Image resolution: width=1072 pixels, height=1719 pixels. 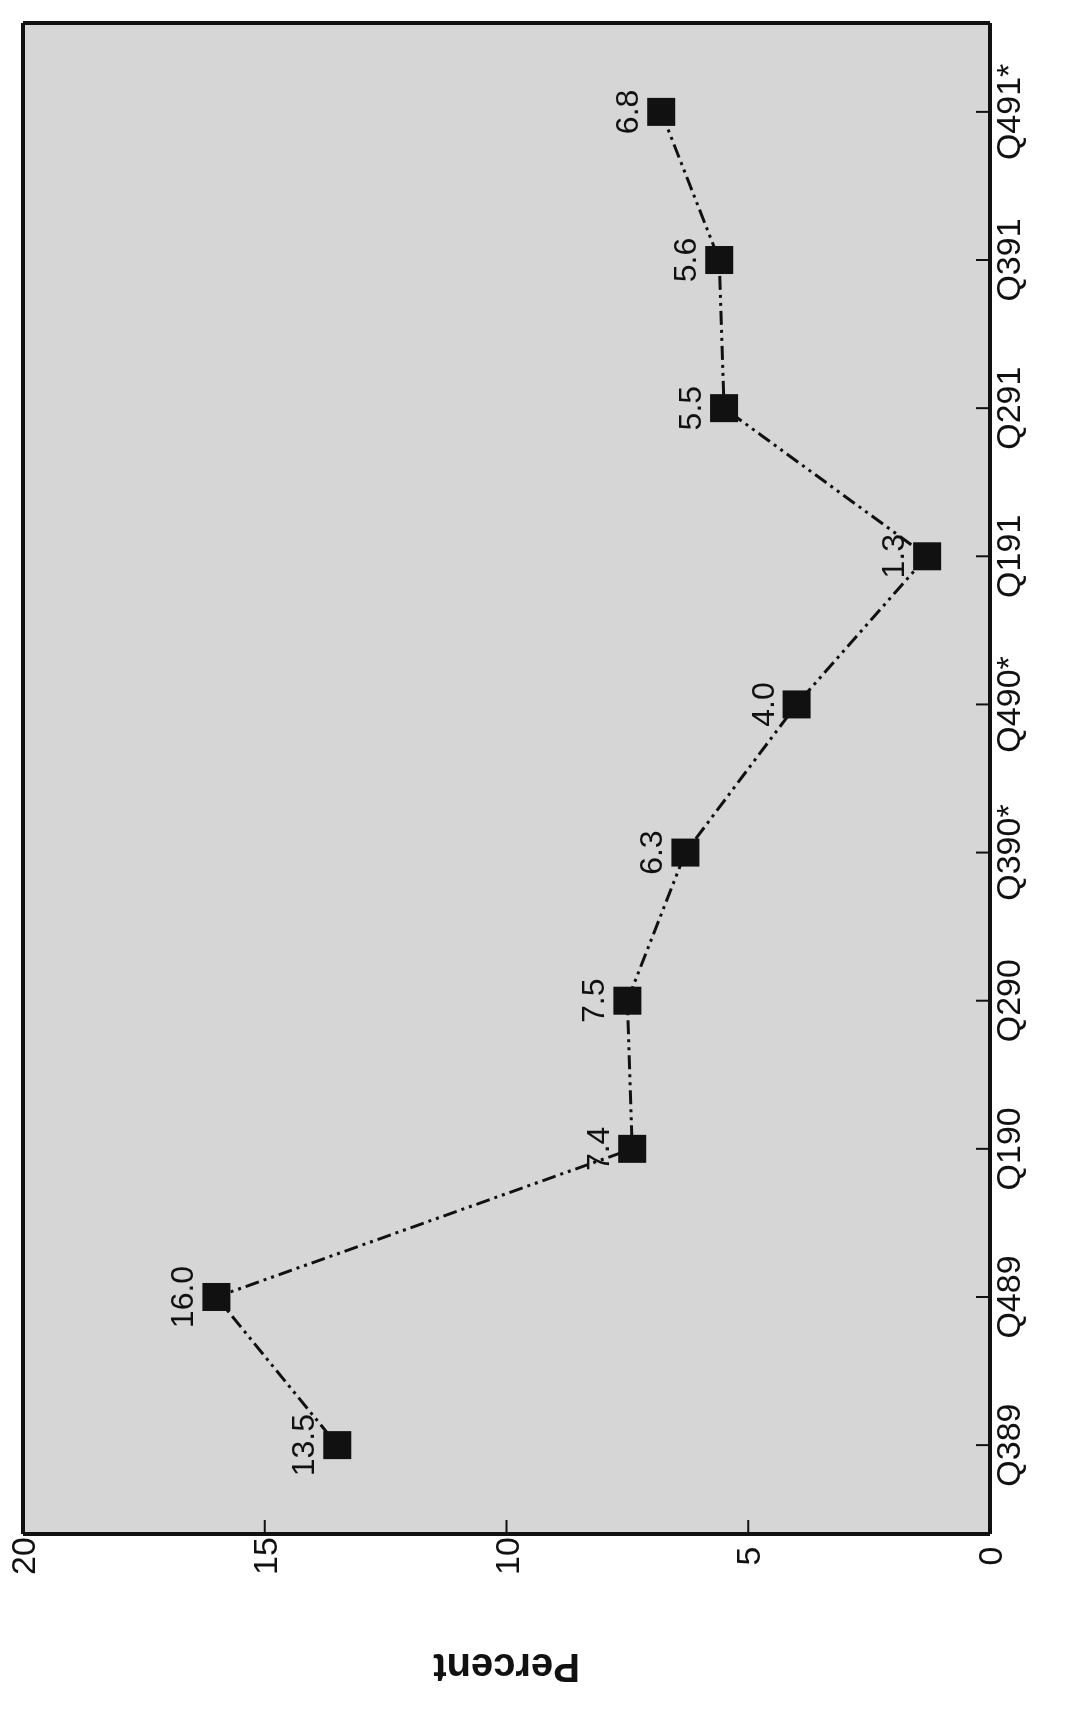 I want to click on y-tick-label: Q489, so click(x=1008, y=1297).